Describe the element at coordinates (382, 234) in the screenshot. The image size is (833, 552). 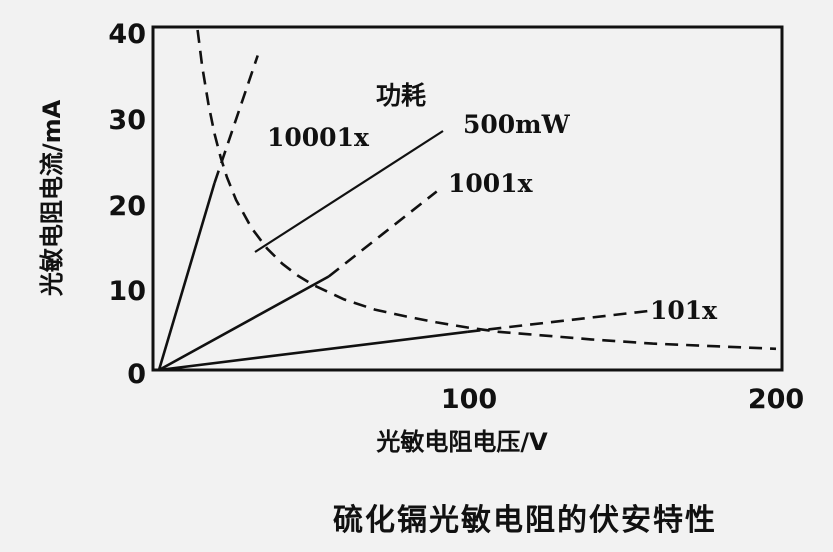
I see `series-line-1001x-dashed` at that location.